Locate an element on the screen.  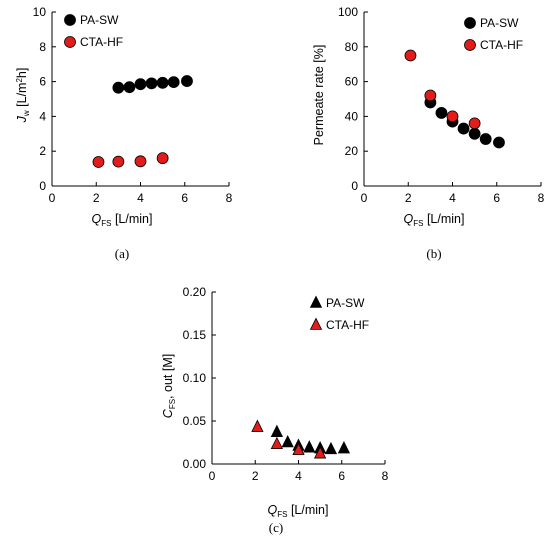
label-symbol: C is located at coordinates (168, 413).